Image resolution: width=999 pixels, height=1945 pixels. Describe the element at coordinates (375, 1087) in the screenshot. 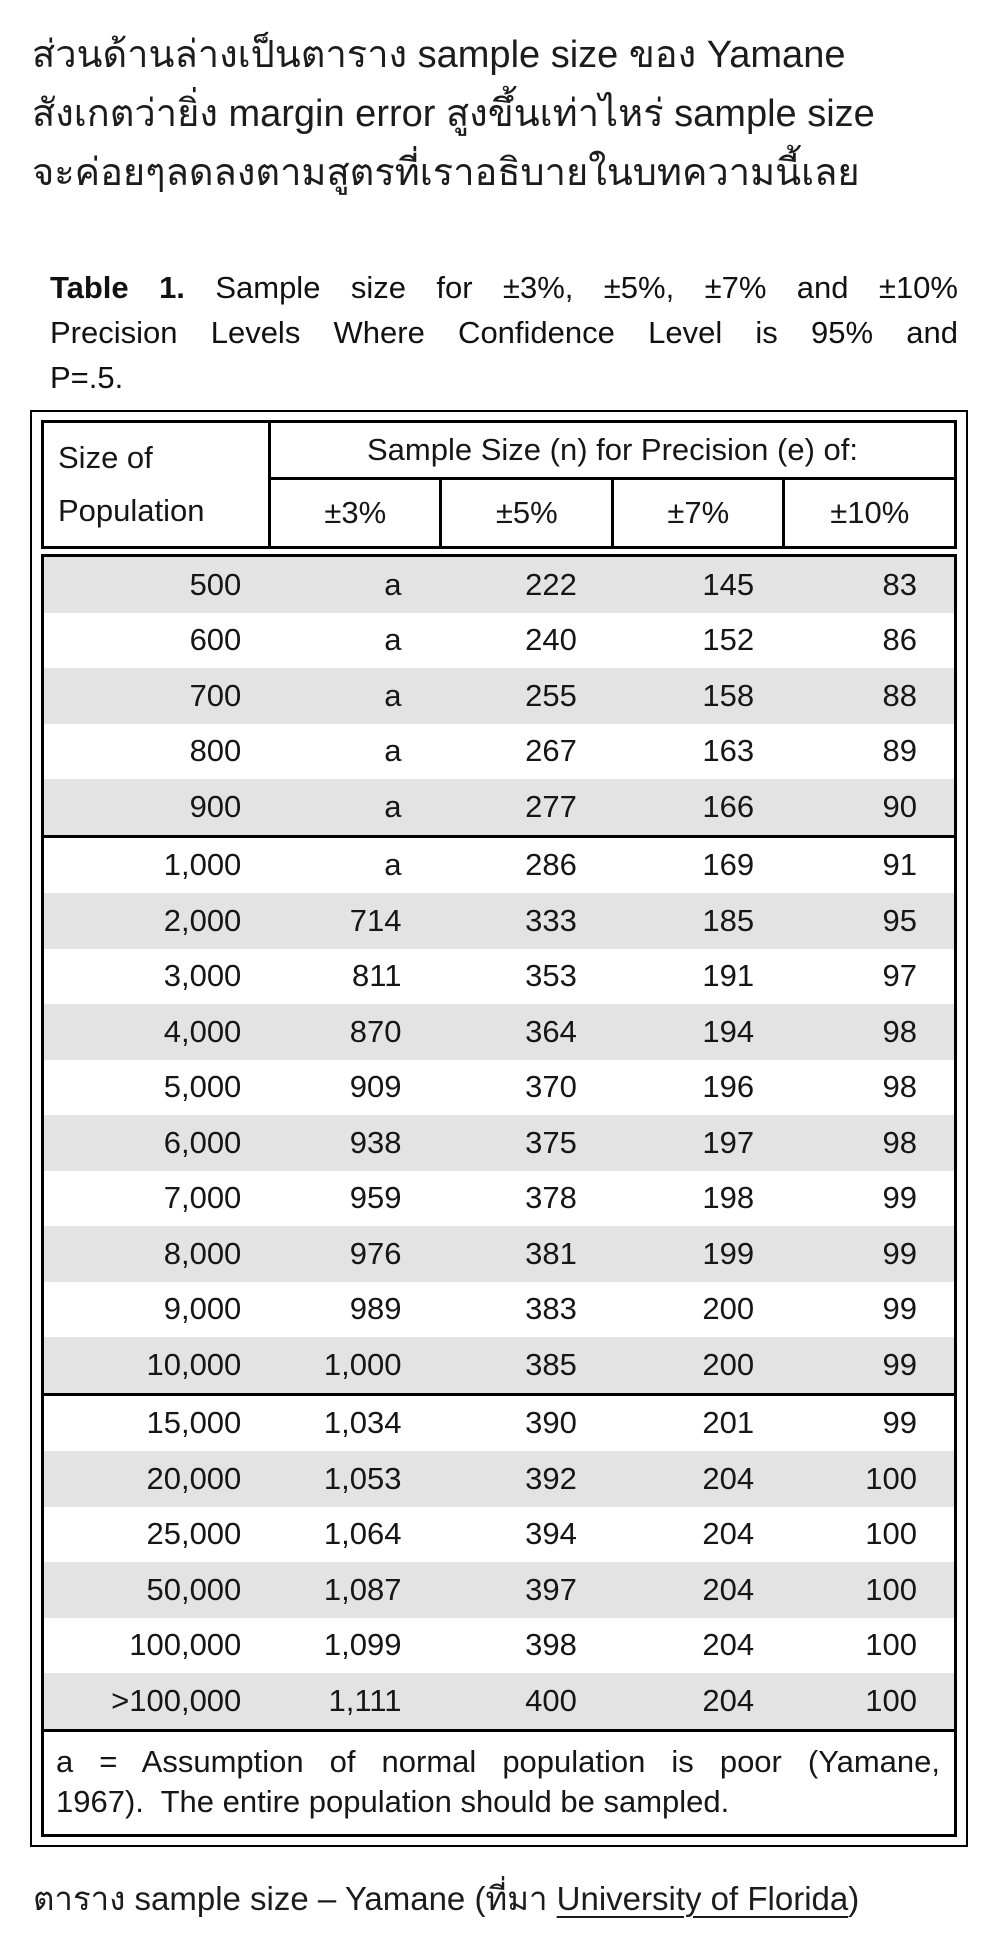

I see `n-3pct-cell: 909` at that location.